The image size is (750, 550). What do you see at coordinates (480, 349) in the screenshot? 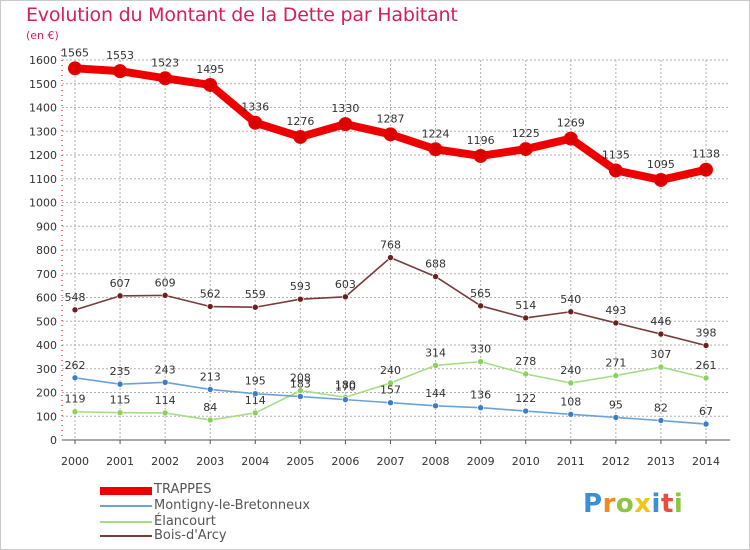
I see `data-label-2-2009: 330` at bounding box center [480, 349].